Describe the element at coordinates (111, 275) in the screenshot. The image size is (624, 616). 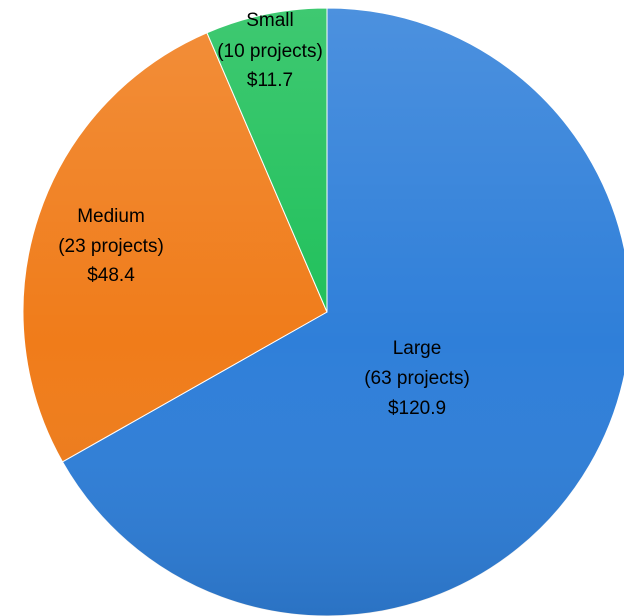
I see `label-medium-value: $48.4` at that location.